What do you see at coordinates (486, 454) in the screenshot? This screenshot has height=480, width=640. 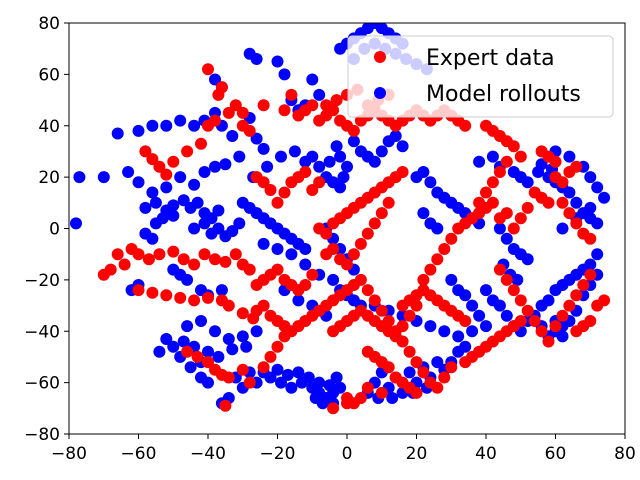 I see `x-tick-label: 40` at bounding box center [486, 454].